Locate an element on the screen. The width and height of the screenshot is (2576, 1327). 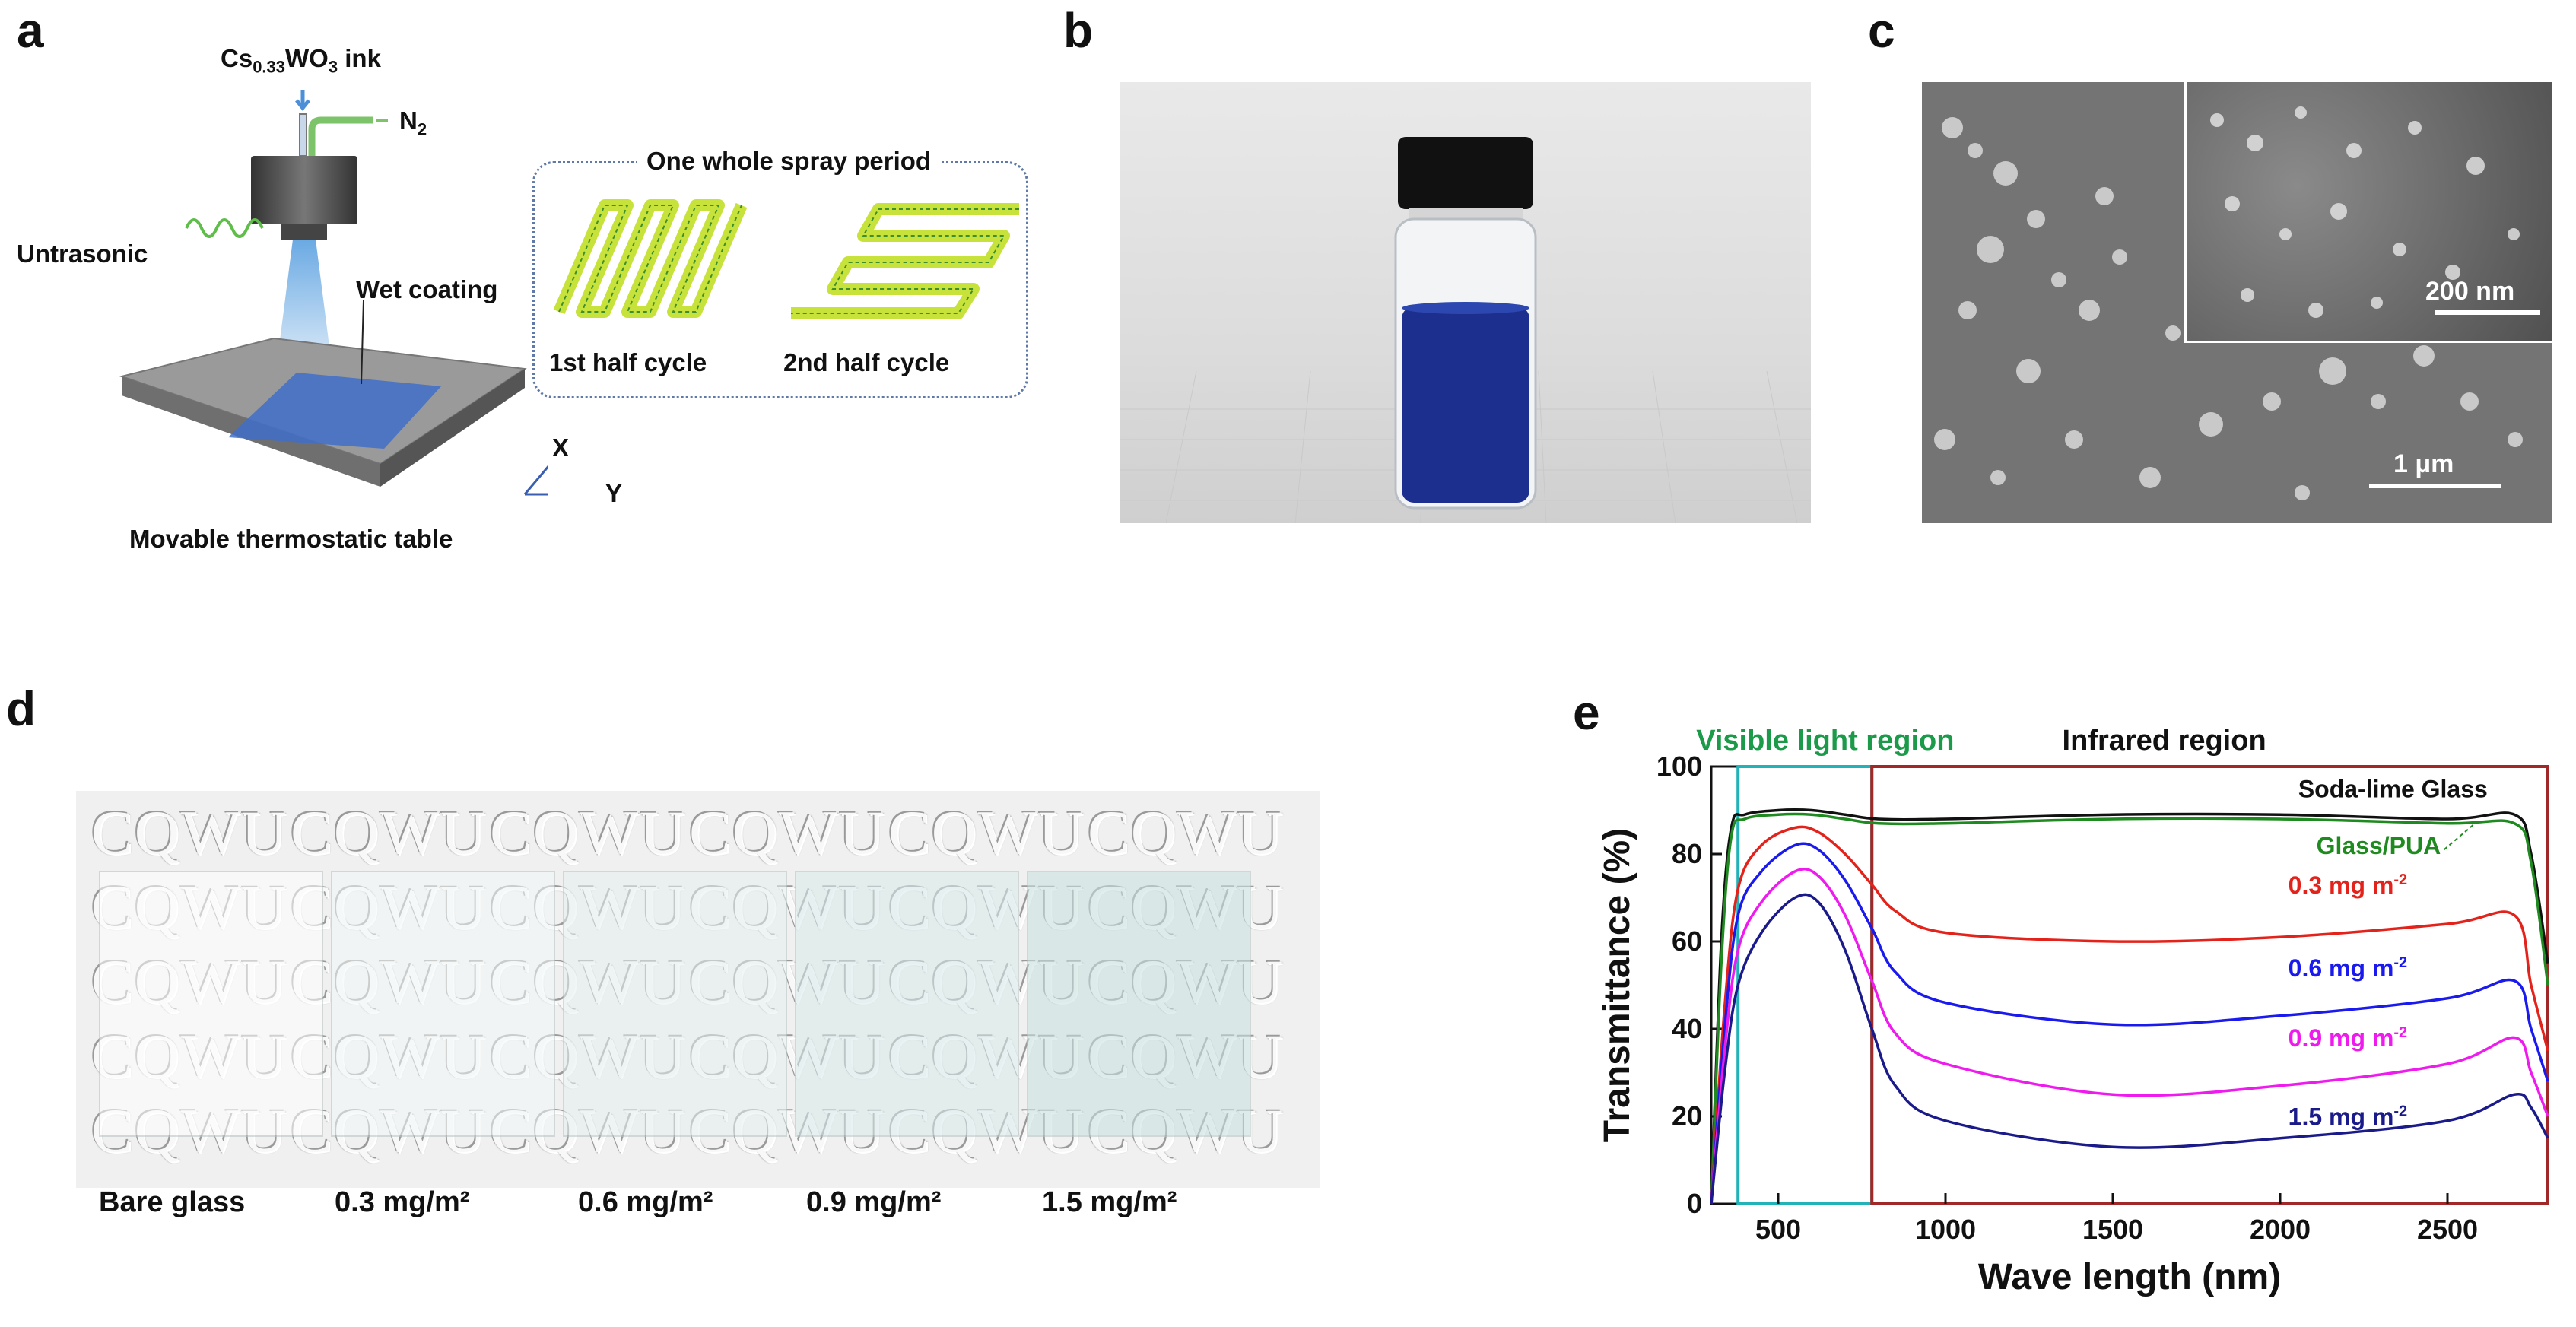
panel-label-a: a is located at coordinates (30, 30).